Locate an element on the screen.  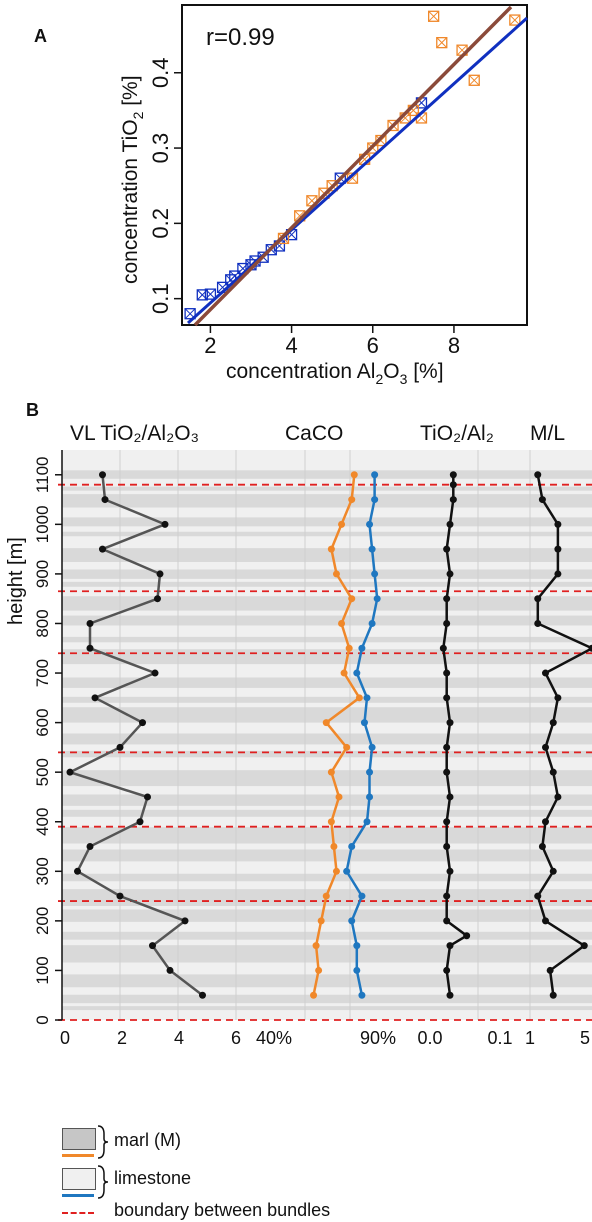
marl-swatch is located at coordinates (79, 1139).